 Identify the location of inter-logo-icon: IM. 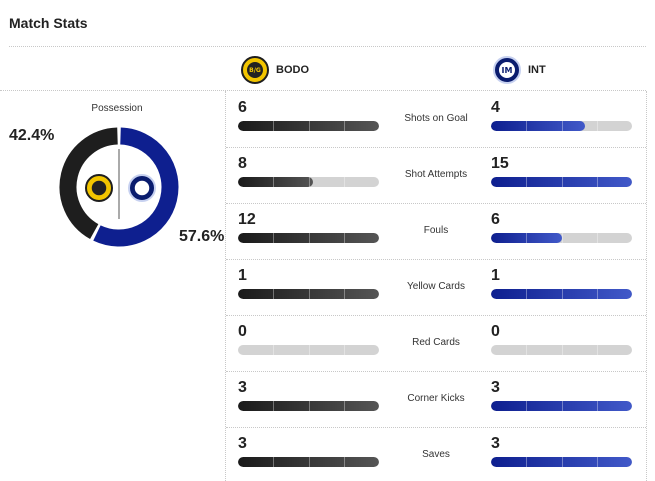
(507, 70).